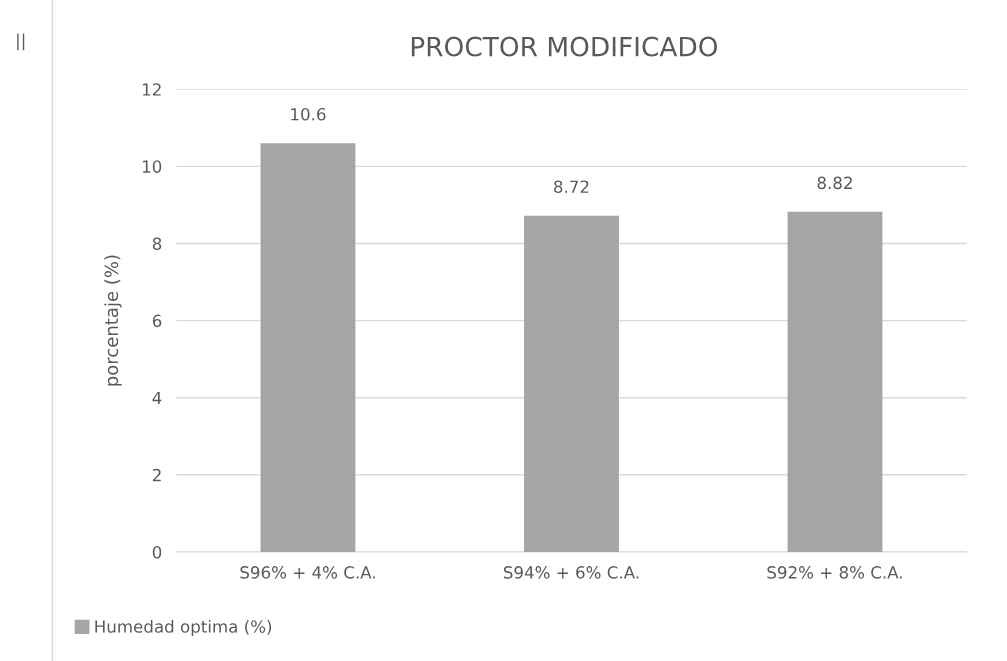  Describe the element at coordinates (183, 628) in the screenshot. I see `legend-label: Humedad optima (%)` at that location.